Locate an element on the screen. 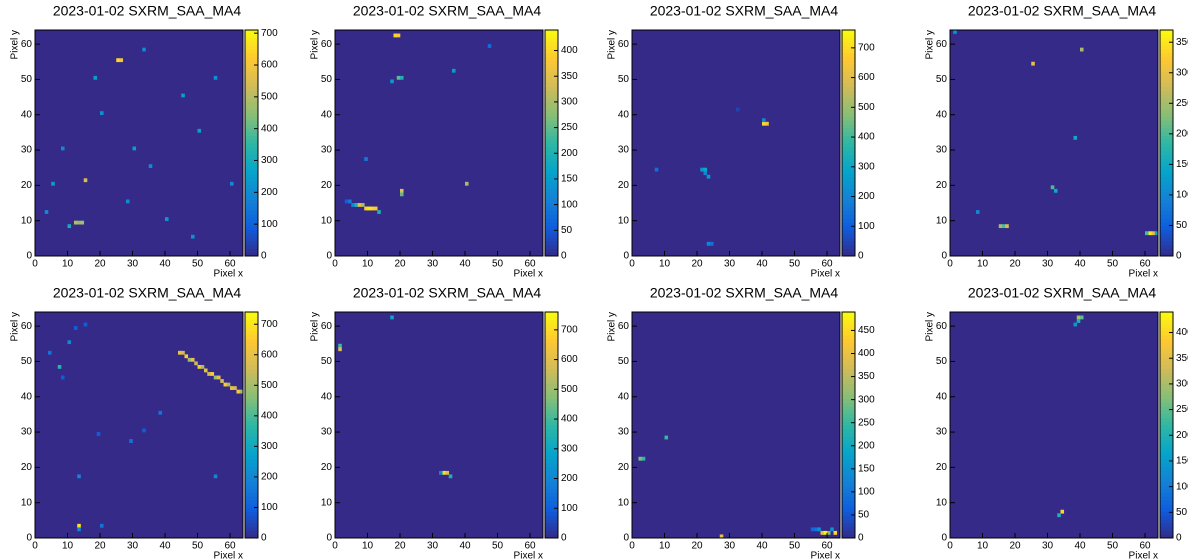 This screenshot has width=1188, height=559. x-tick-label: 60 is located at coordinates (230, 546).